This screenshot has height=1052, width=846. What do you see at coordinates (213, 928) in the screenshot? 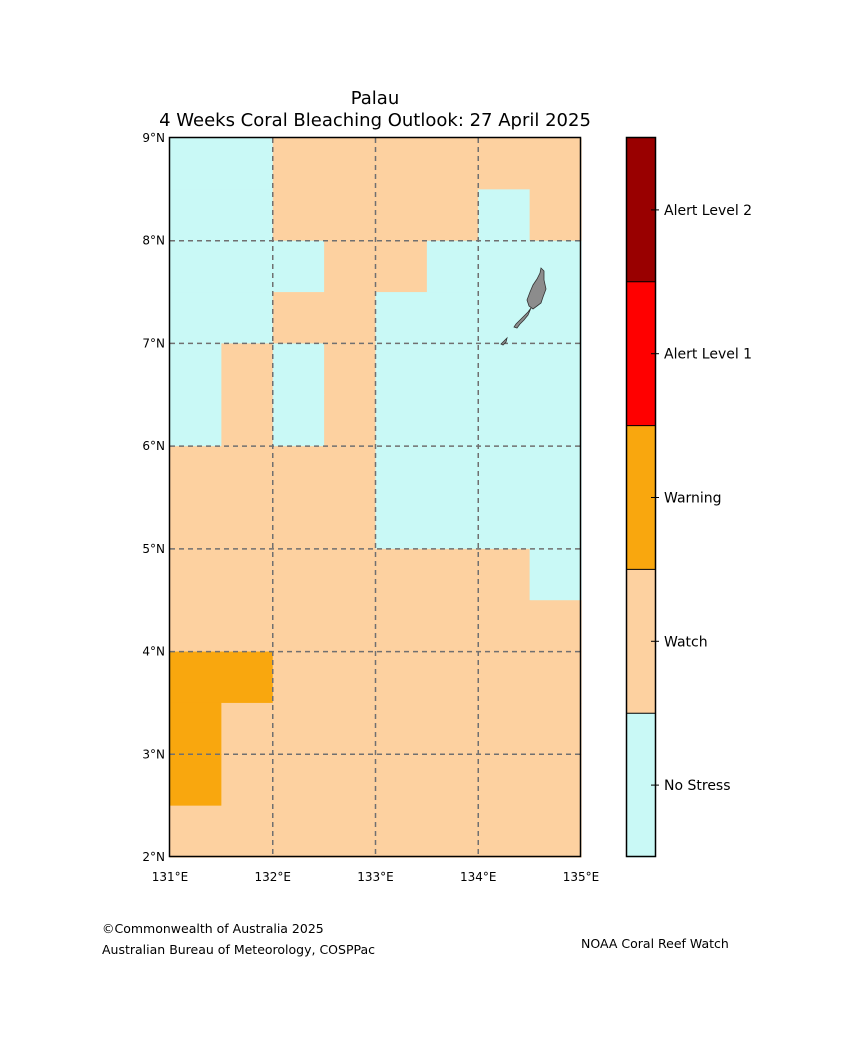
I see `credit-copyright: ©Commonwealth of Australia 2025` at bounding box center [213, 928].